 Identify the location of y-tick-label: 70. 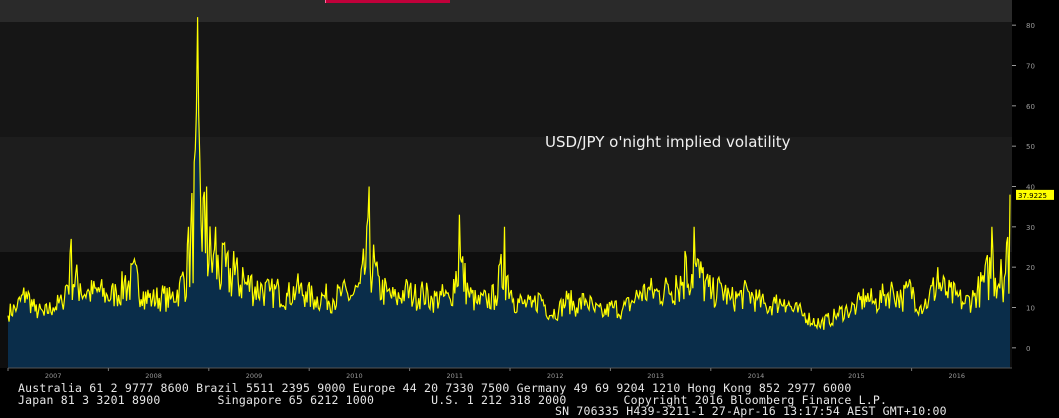
(1030, 67).